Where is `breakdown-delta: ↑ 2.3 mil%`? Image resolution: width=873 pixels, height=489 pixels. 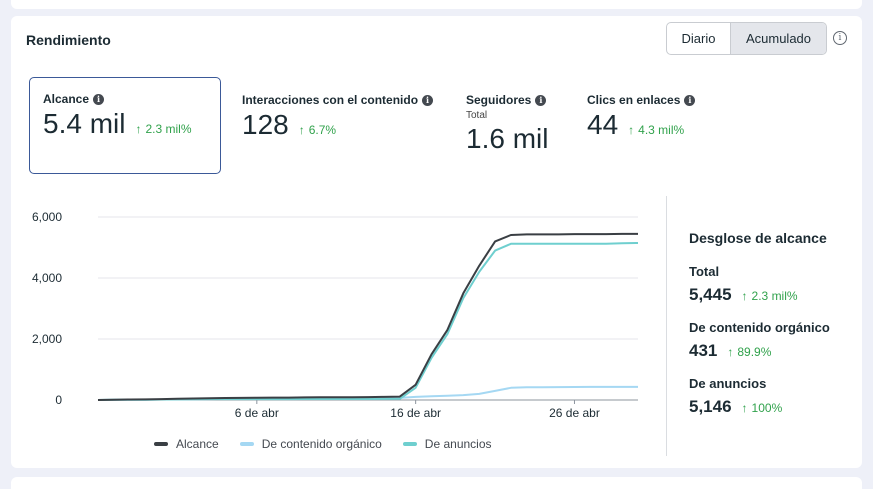 breakdown-delta: ↑ 2.3 mil% is located at coordinates (769, 296).